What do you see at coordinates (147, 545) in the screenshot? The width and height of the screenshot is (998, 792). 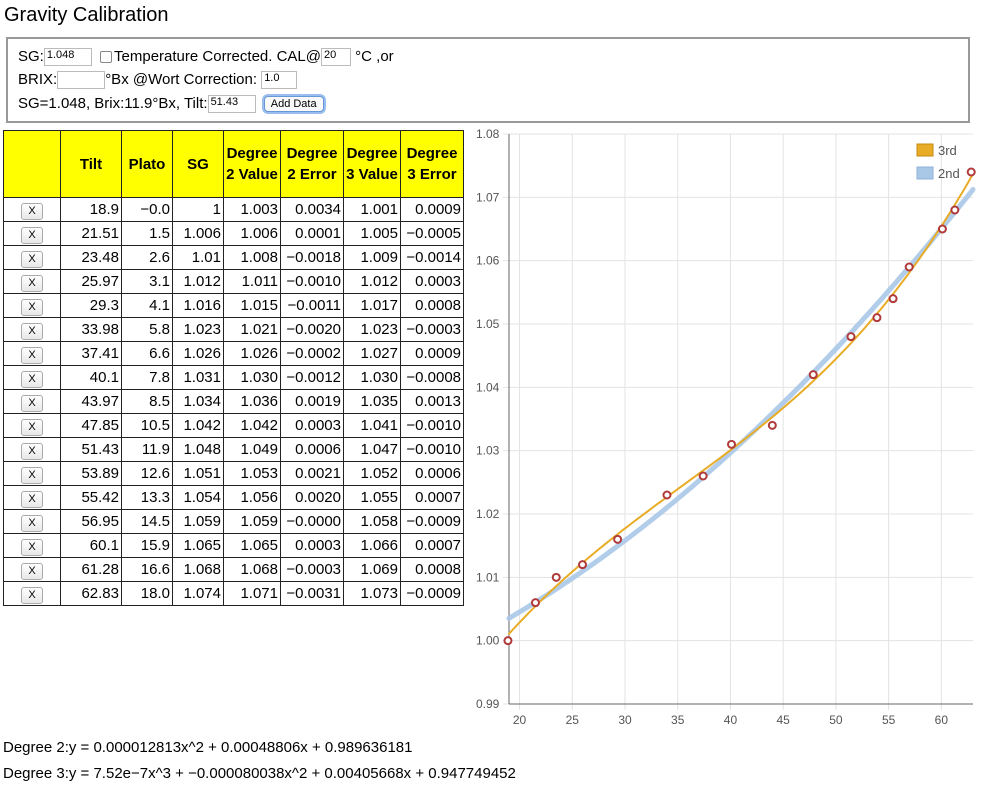 I see `plato-cell: 15.9` at bounding box center [147, 545].